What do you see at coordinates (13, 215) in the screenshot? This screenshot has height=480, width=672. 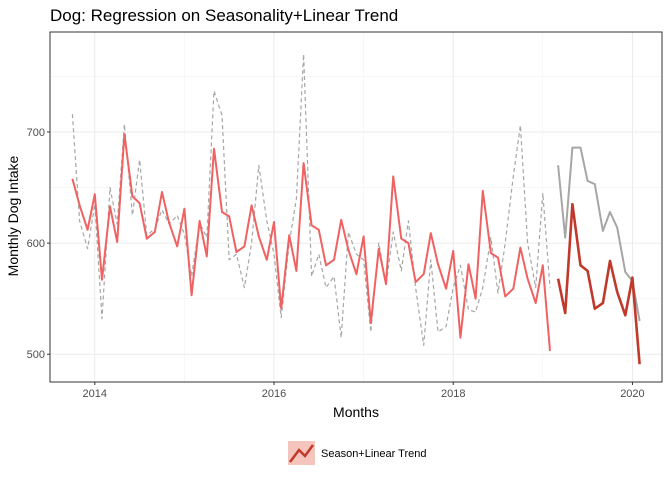 I see `y-axis-title: Monthly Dog Intake` at bounding box center [13, 215].